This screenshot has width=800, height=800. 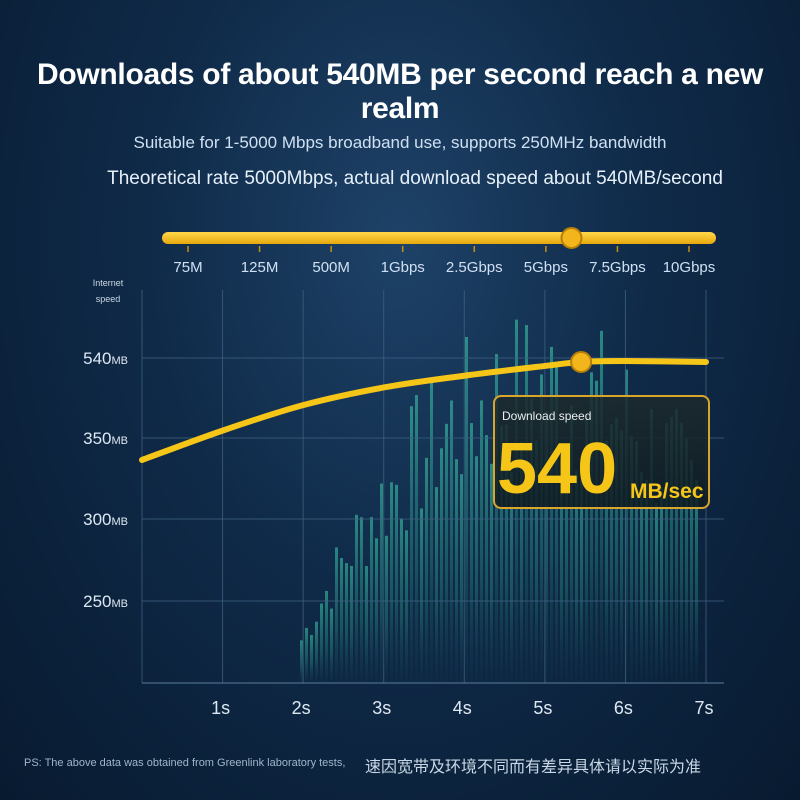 What do you see at coordinates (381, 708) in the screenshot?
I see `x-tick-label: 3s` at bounding box center [381, 708].